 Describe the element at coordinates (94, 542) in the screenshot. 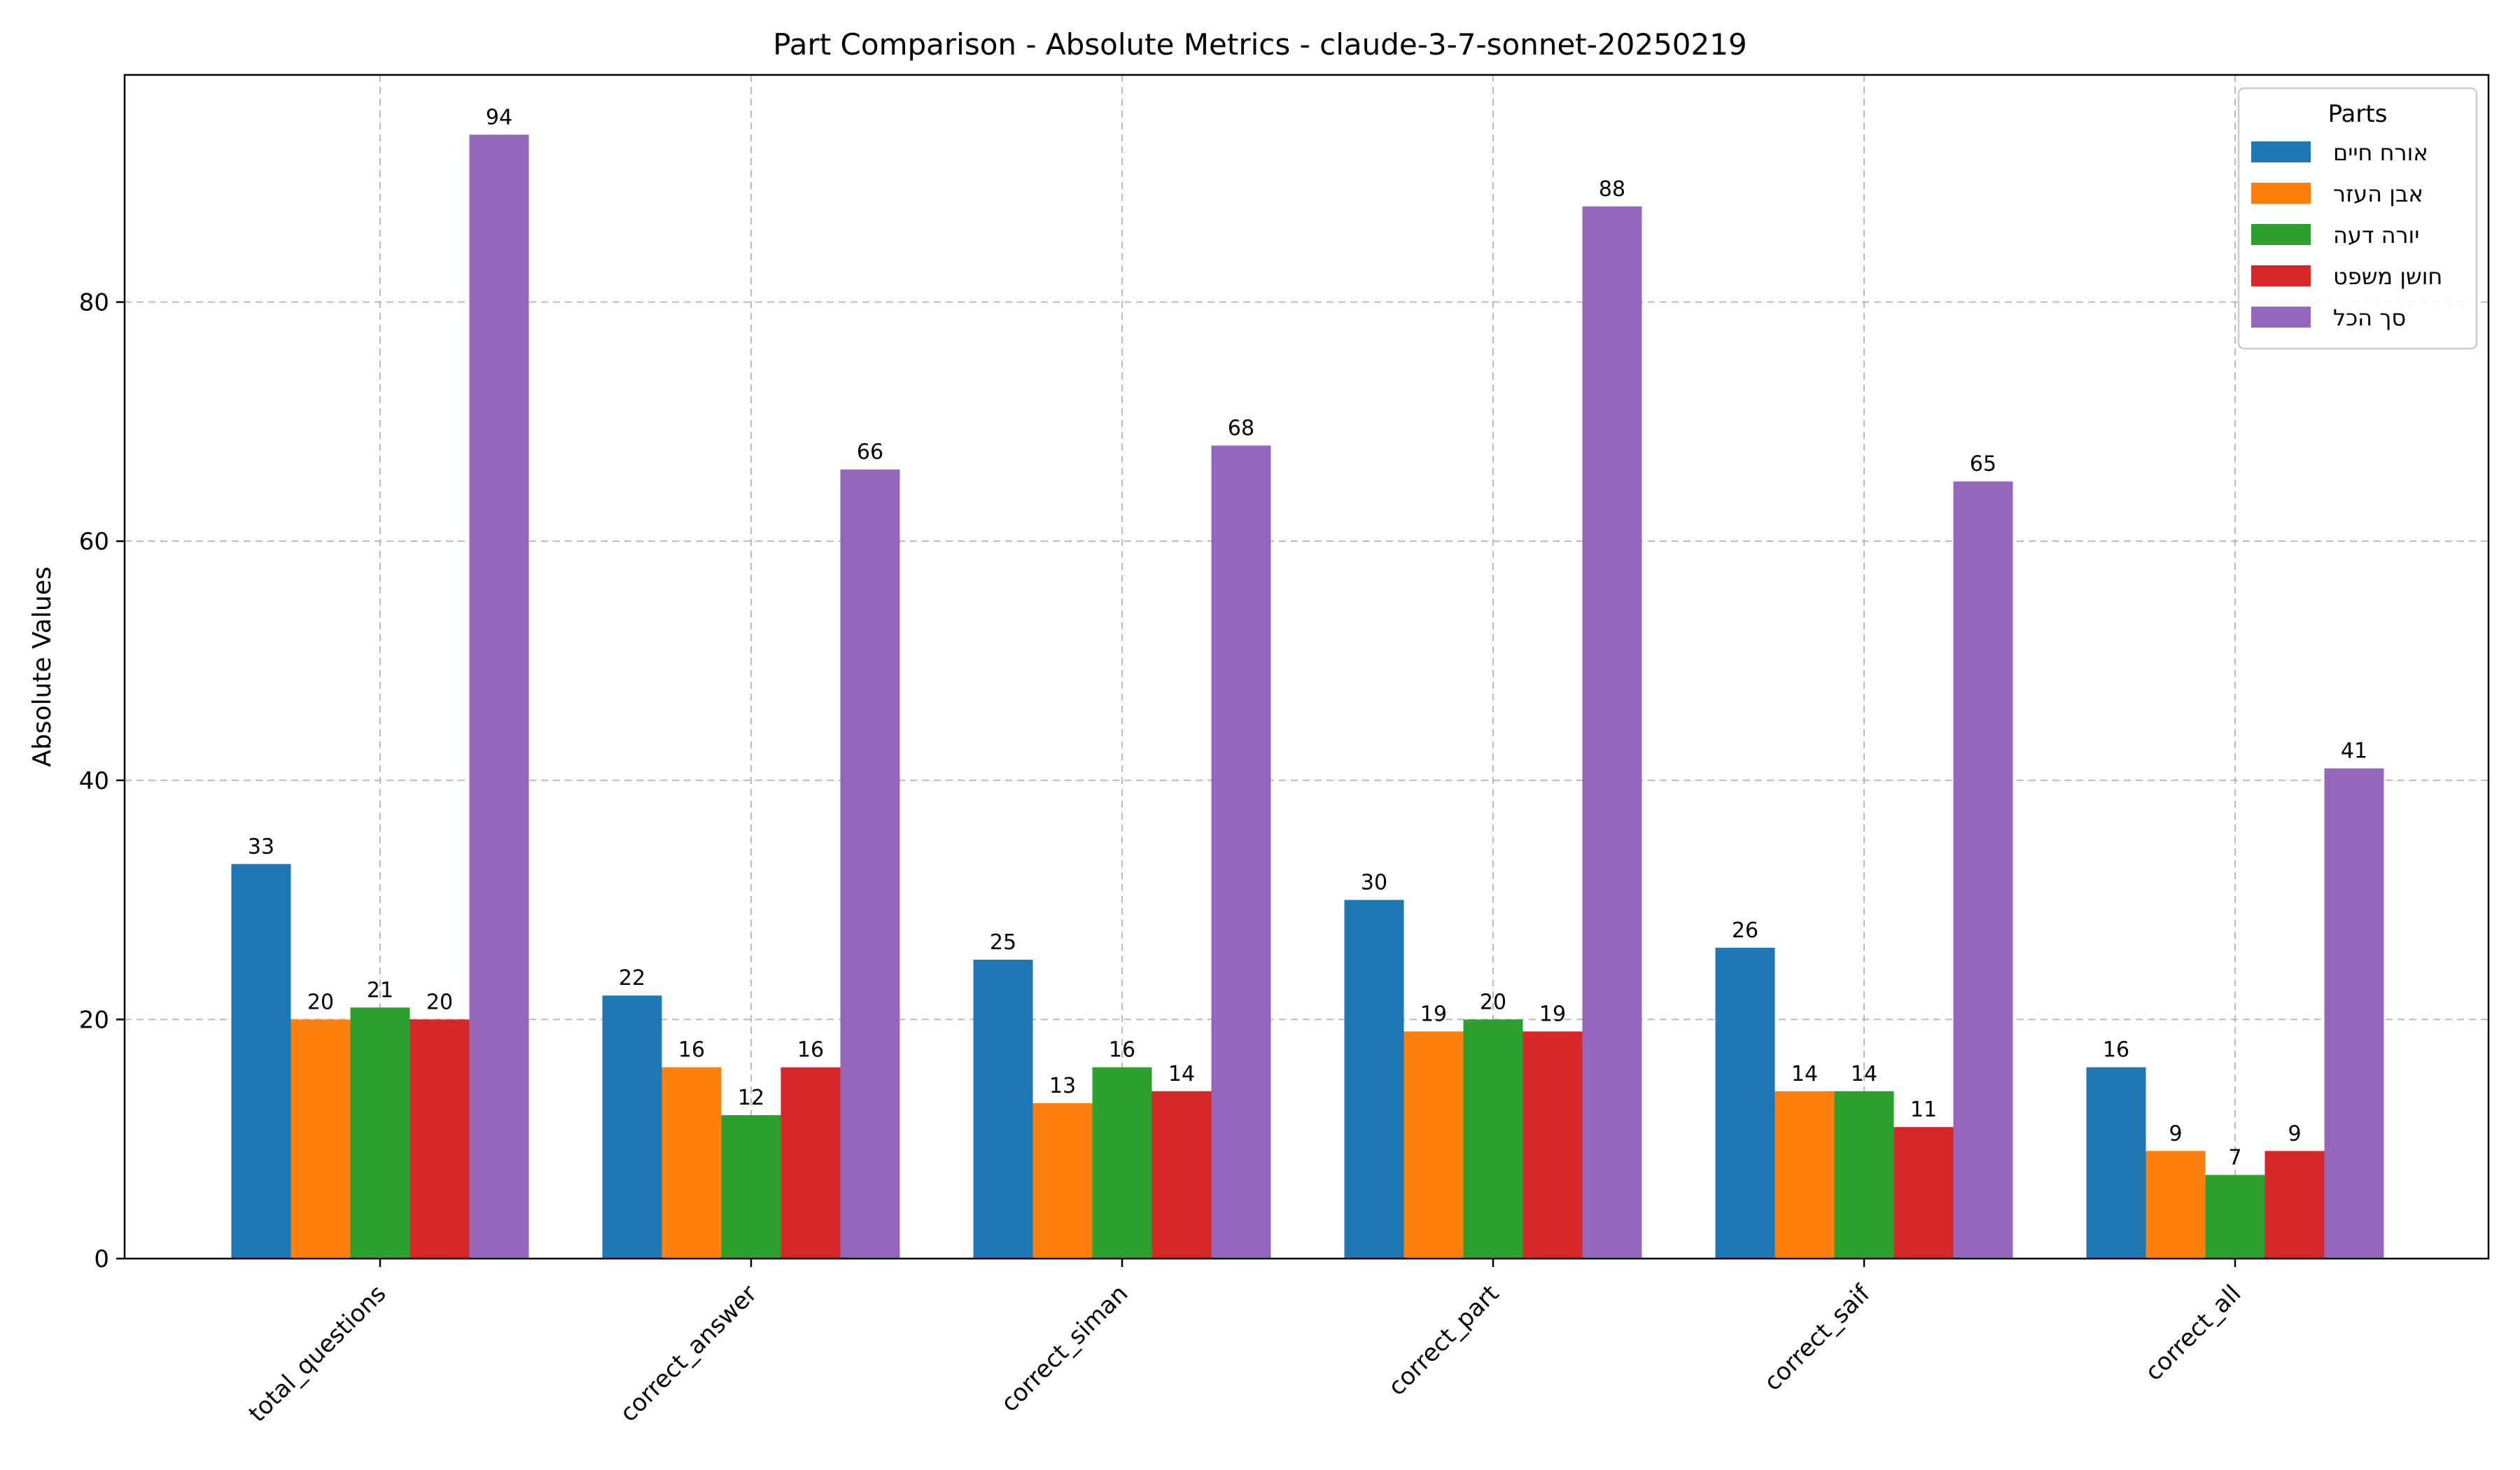

I see `y-tick-label: 60` at that location.